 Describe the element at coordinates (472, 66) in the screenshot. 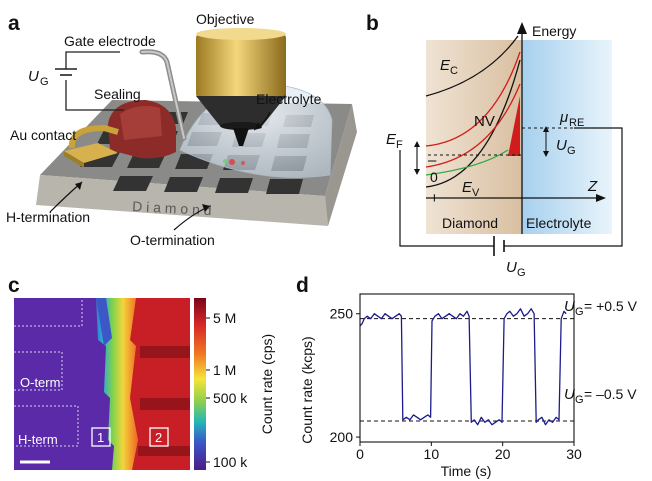

I see `ec-band` at that location.